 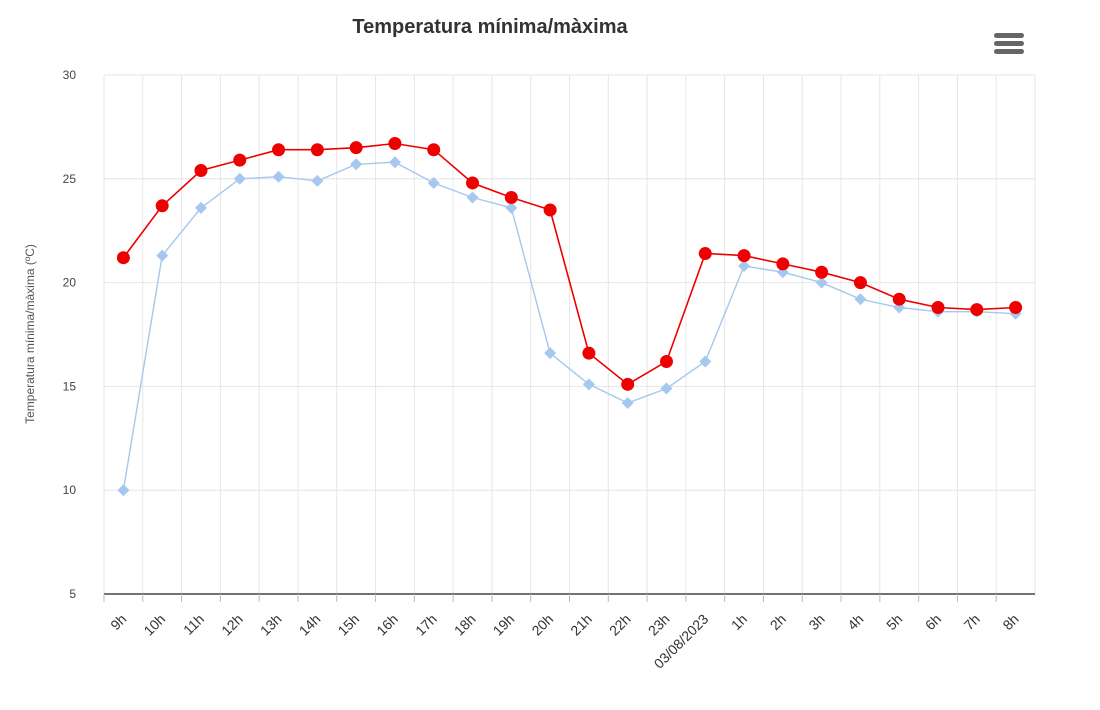 What do you see at coordinates (778, 622) in the screenshot?
I see `x-tick-label: 2h` at bounding box center [778, 622].